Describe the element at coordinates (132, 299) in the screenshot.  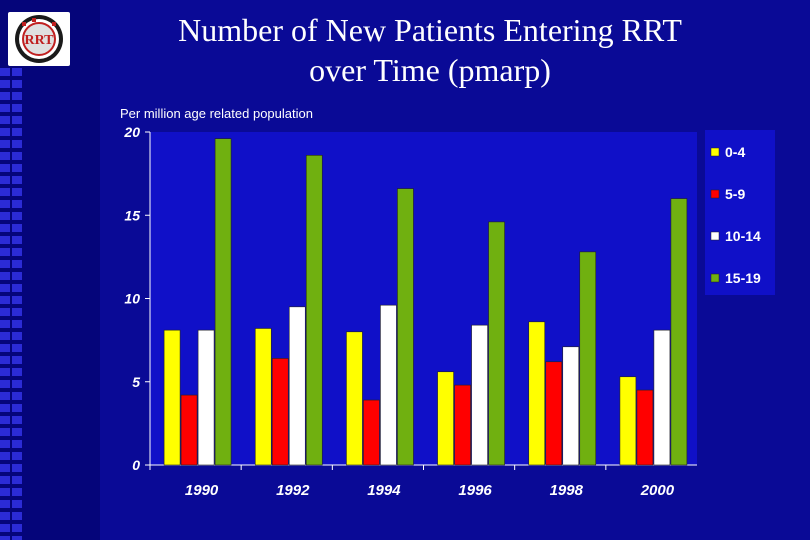
I see `y-tick-label: 10` at that location.